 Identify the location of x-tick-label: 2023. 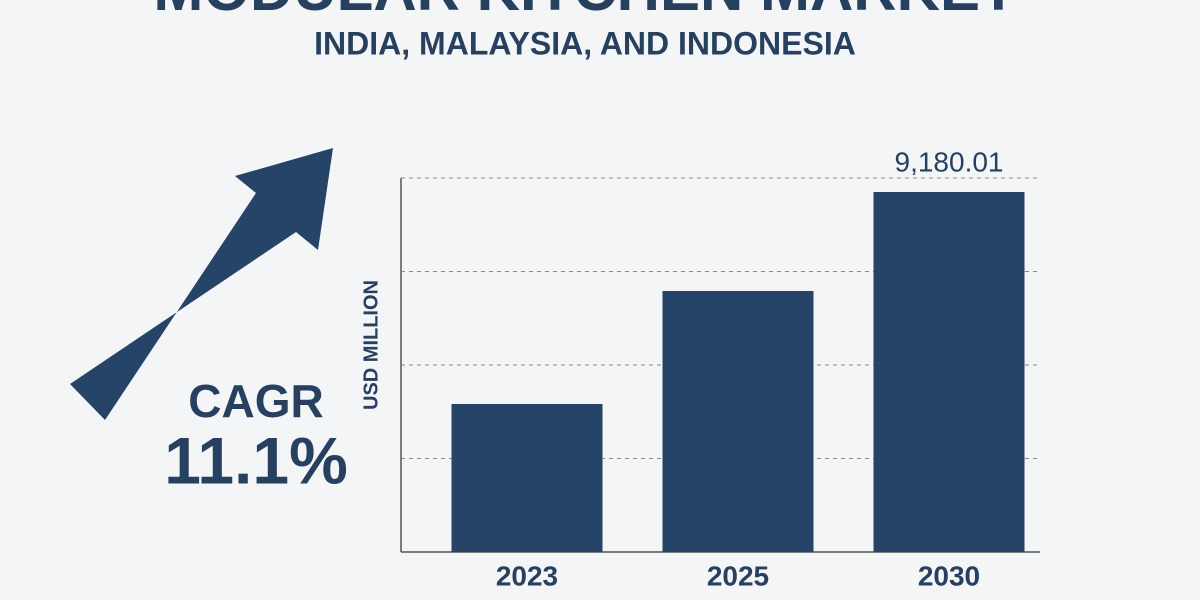
(527, 575).